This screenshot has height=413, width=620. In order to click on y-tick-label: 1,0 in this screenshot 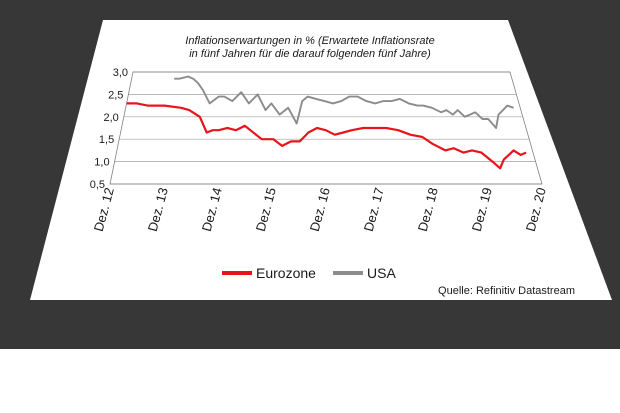, I will do `click(101, 163)`.